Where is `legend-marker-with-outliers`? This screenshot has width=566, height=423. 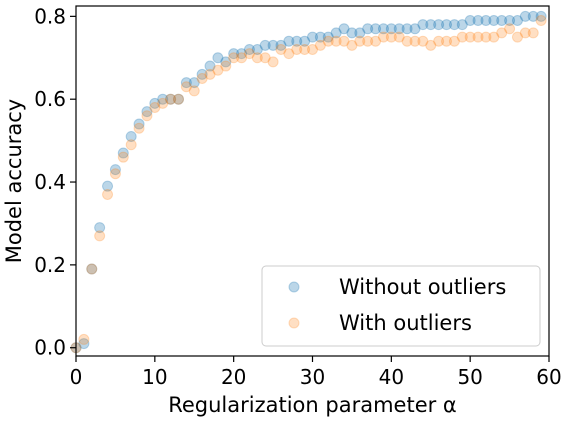 legend-marker-with-outliers is located at coordinates (294, 323).